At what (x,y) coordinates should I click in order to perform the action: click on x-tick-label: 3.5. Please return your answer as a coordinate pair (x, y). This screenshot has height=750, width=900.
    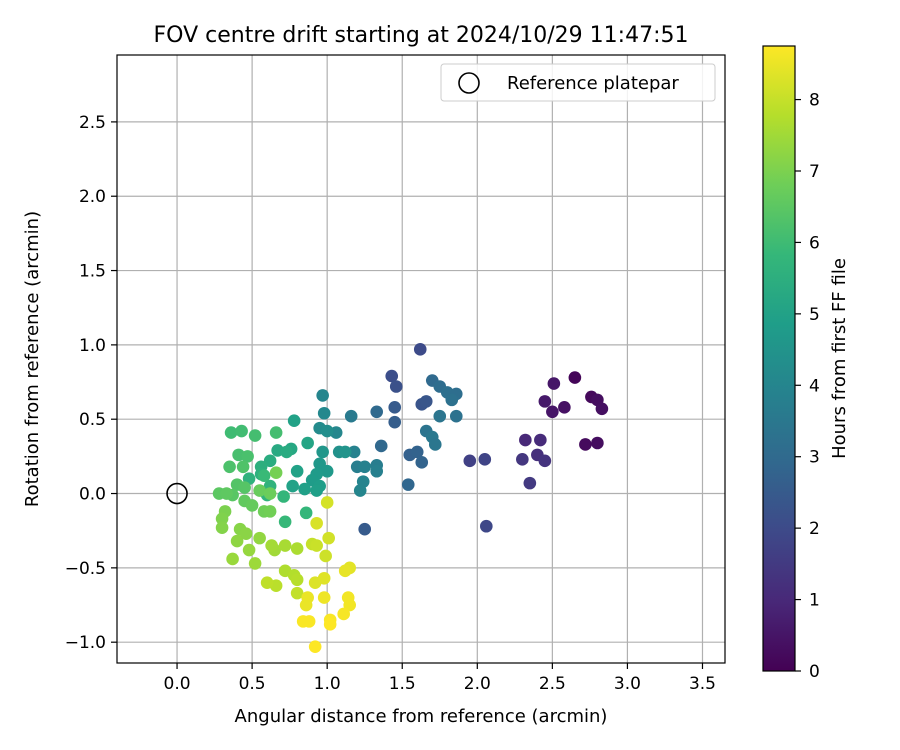
    Looking at the image, I should click on (702, 684).